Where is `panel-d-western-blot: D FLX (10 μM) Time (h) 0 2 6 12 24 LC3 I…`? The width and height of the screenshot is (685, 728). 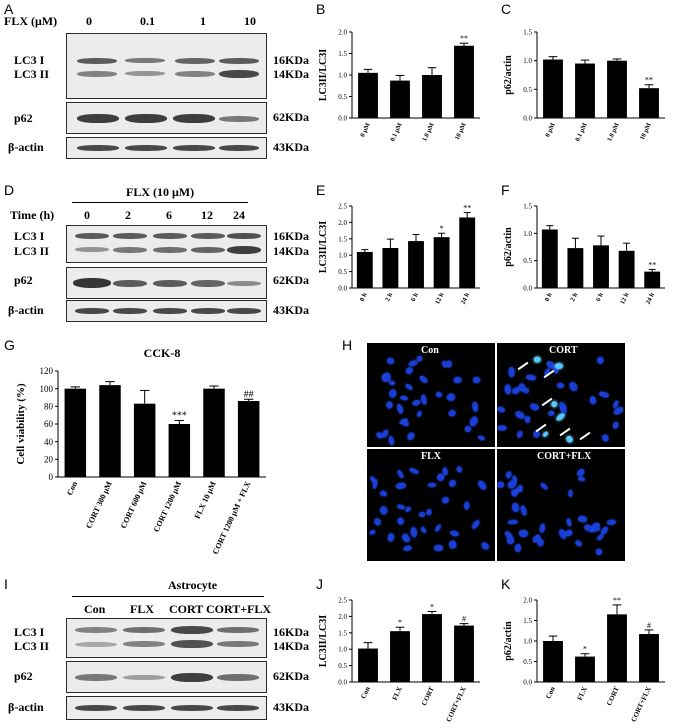 panel-d-western-blot: D FLX (10 μM) Time (h) 0 2 6 12 24 LC3 I… is located at coordinates (154, 251).